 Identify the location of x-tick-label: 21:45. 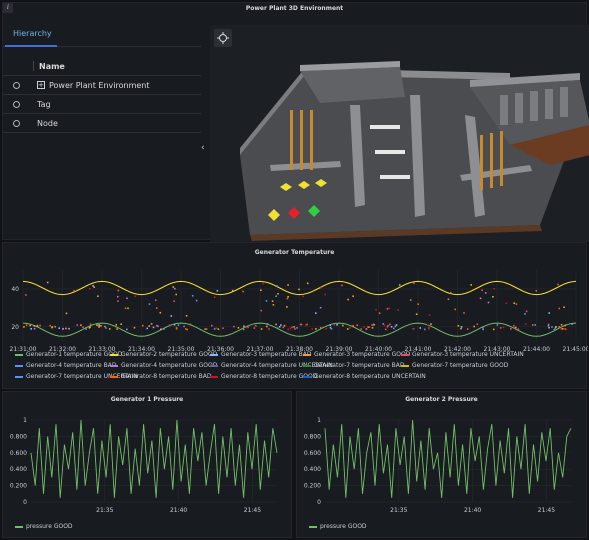
(252, 510).